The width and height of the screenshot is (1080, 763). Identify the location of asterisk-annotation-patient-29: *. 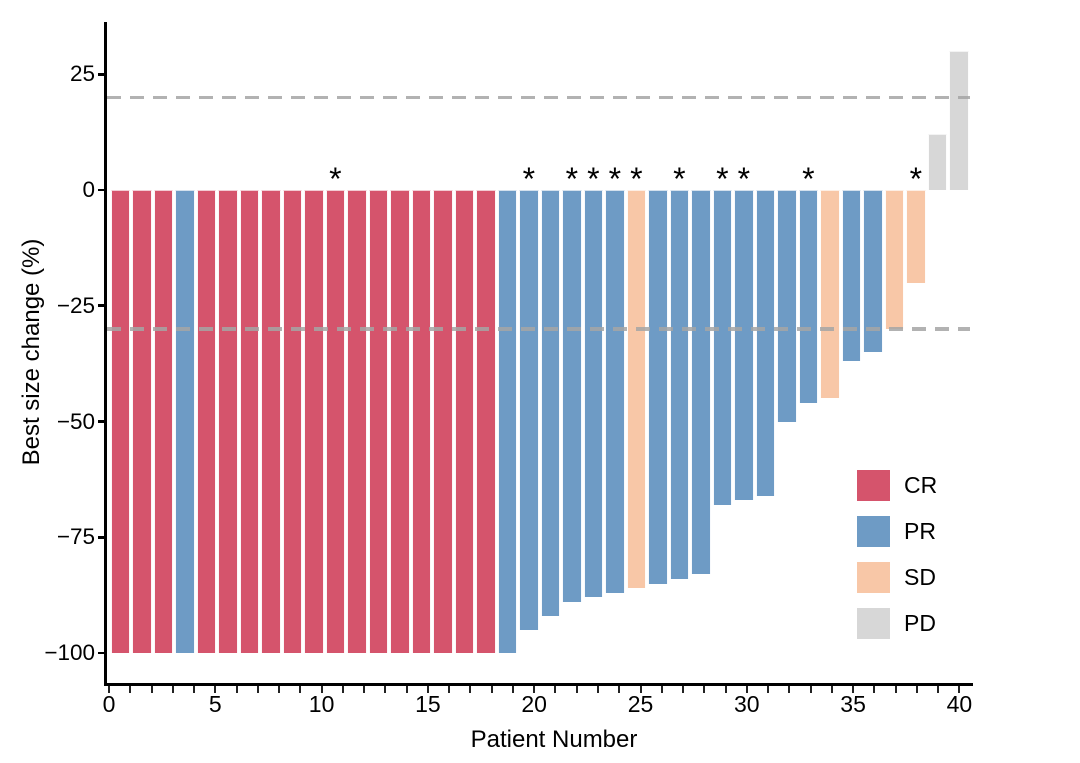
(722, 179).